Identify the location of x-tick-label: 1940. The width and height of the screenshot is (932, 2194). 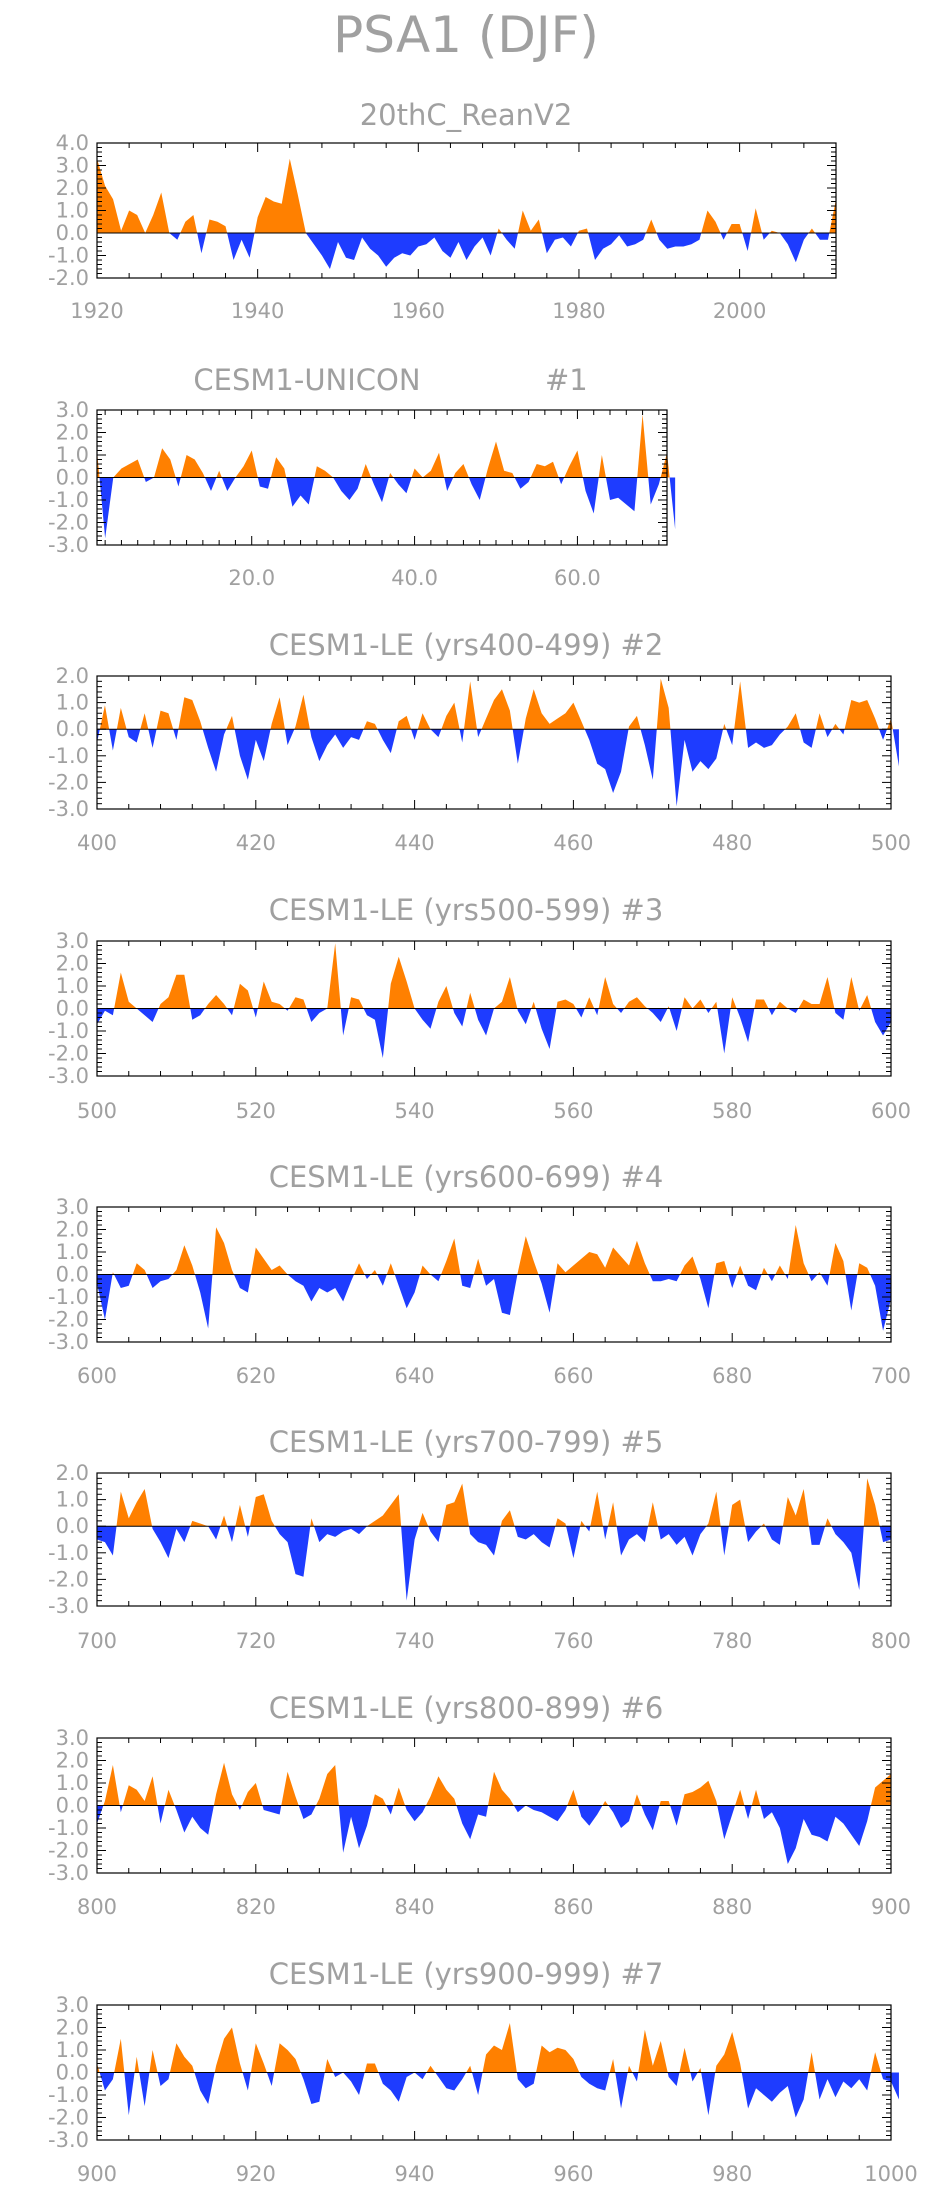
(257, 311).